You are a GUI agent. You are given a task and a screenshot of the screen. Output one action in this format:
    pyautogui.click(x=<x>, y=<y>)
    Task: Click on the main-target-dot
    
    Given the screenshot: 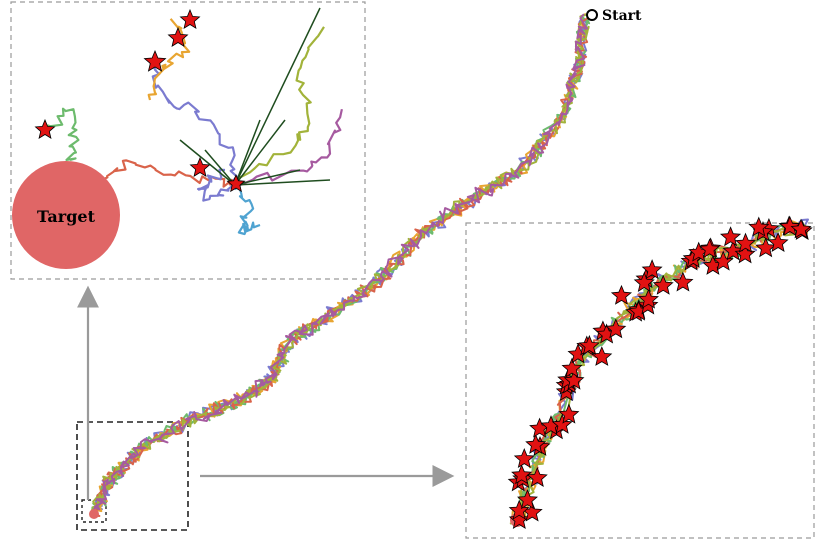 What is the action you would take?
    pyautogui.click(x=94, y=514)
    